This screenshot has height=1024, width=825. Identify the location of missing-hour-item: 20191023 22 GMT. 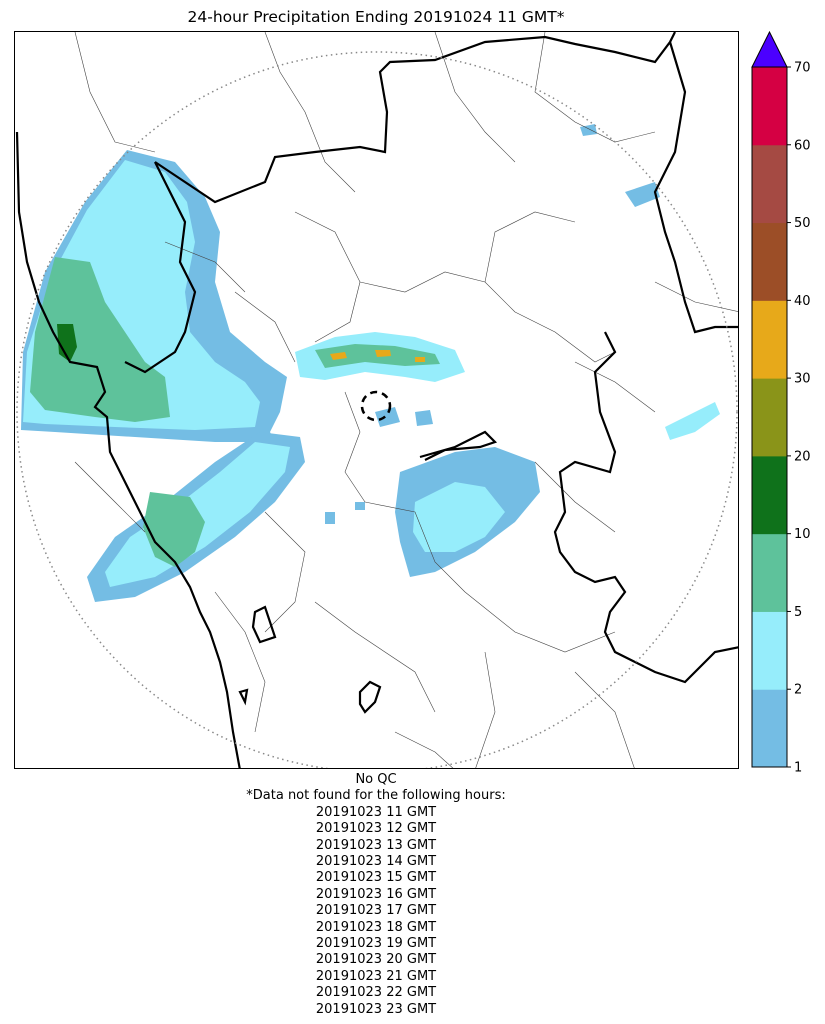
(376, 993).